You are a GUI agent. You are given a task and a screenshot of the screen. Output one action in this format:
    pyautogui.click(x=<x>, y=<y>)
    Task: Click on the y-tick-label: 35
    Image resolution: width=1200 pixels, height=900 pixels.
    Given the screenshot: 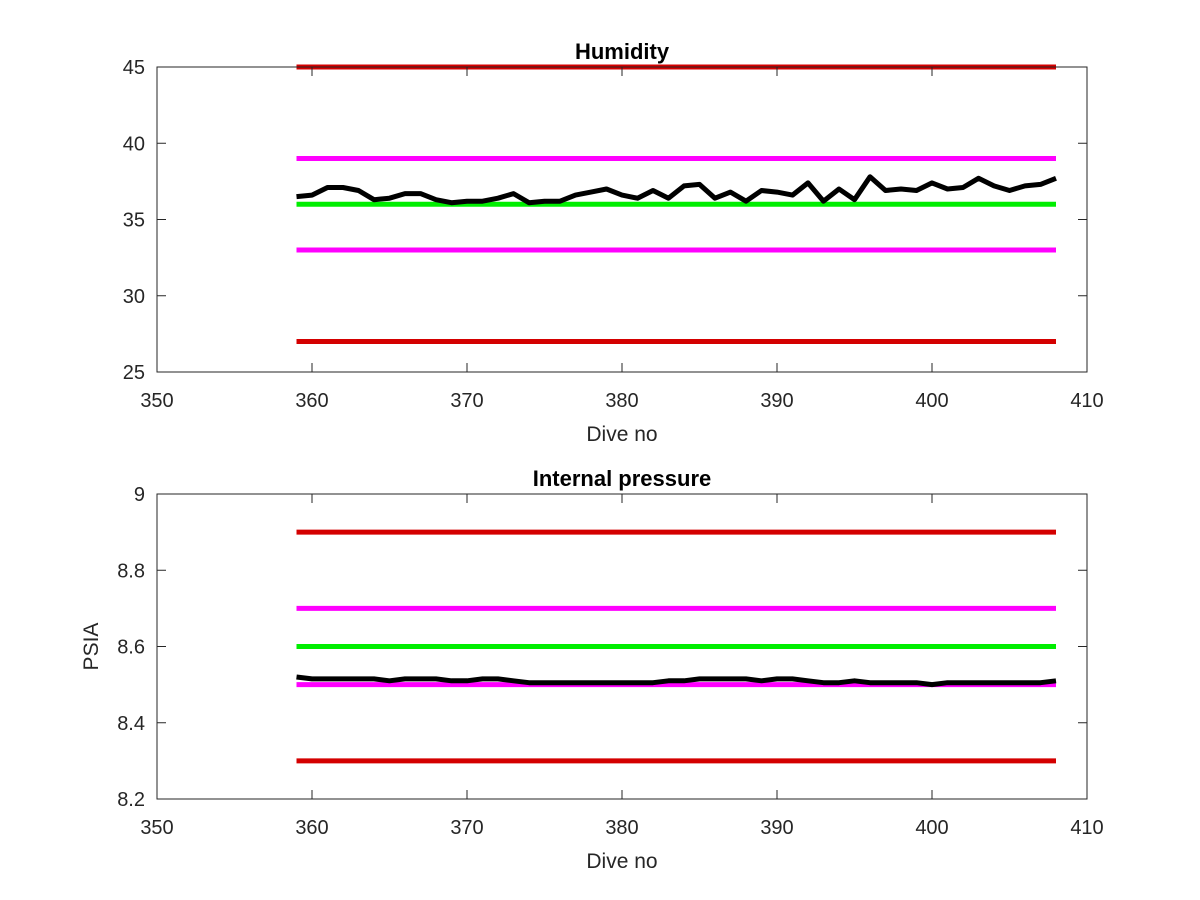 What is the action you would take?
    pyautogui.click(x=134, y=221)
    